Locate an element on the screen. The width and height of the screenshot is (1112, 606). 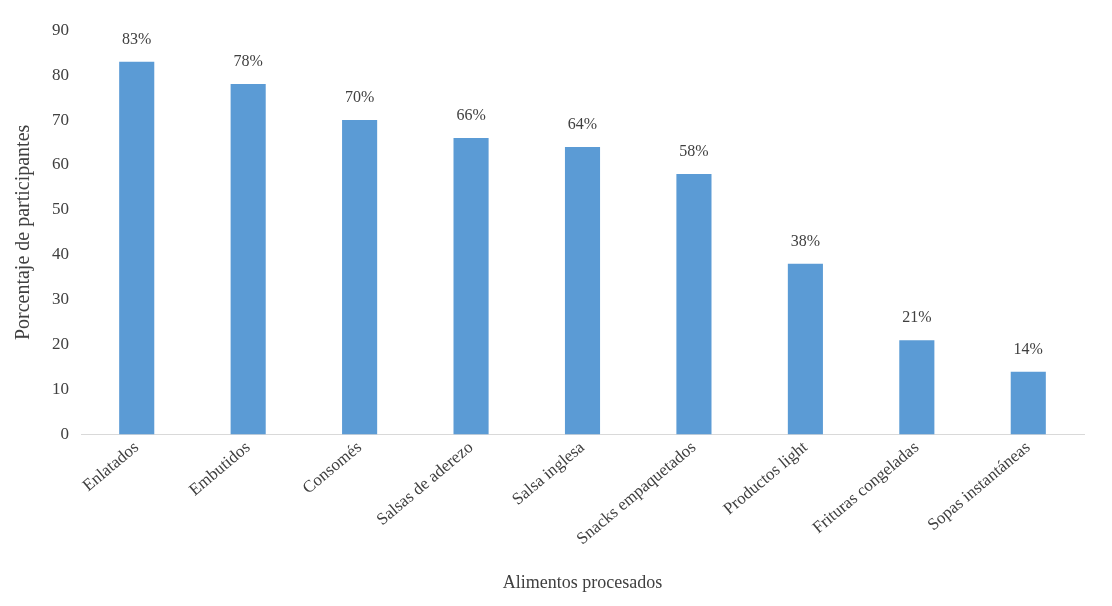
data-label: 83% is located at coordinates (137, 38).